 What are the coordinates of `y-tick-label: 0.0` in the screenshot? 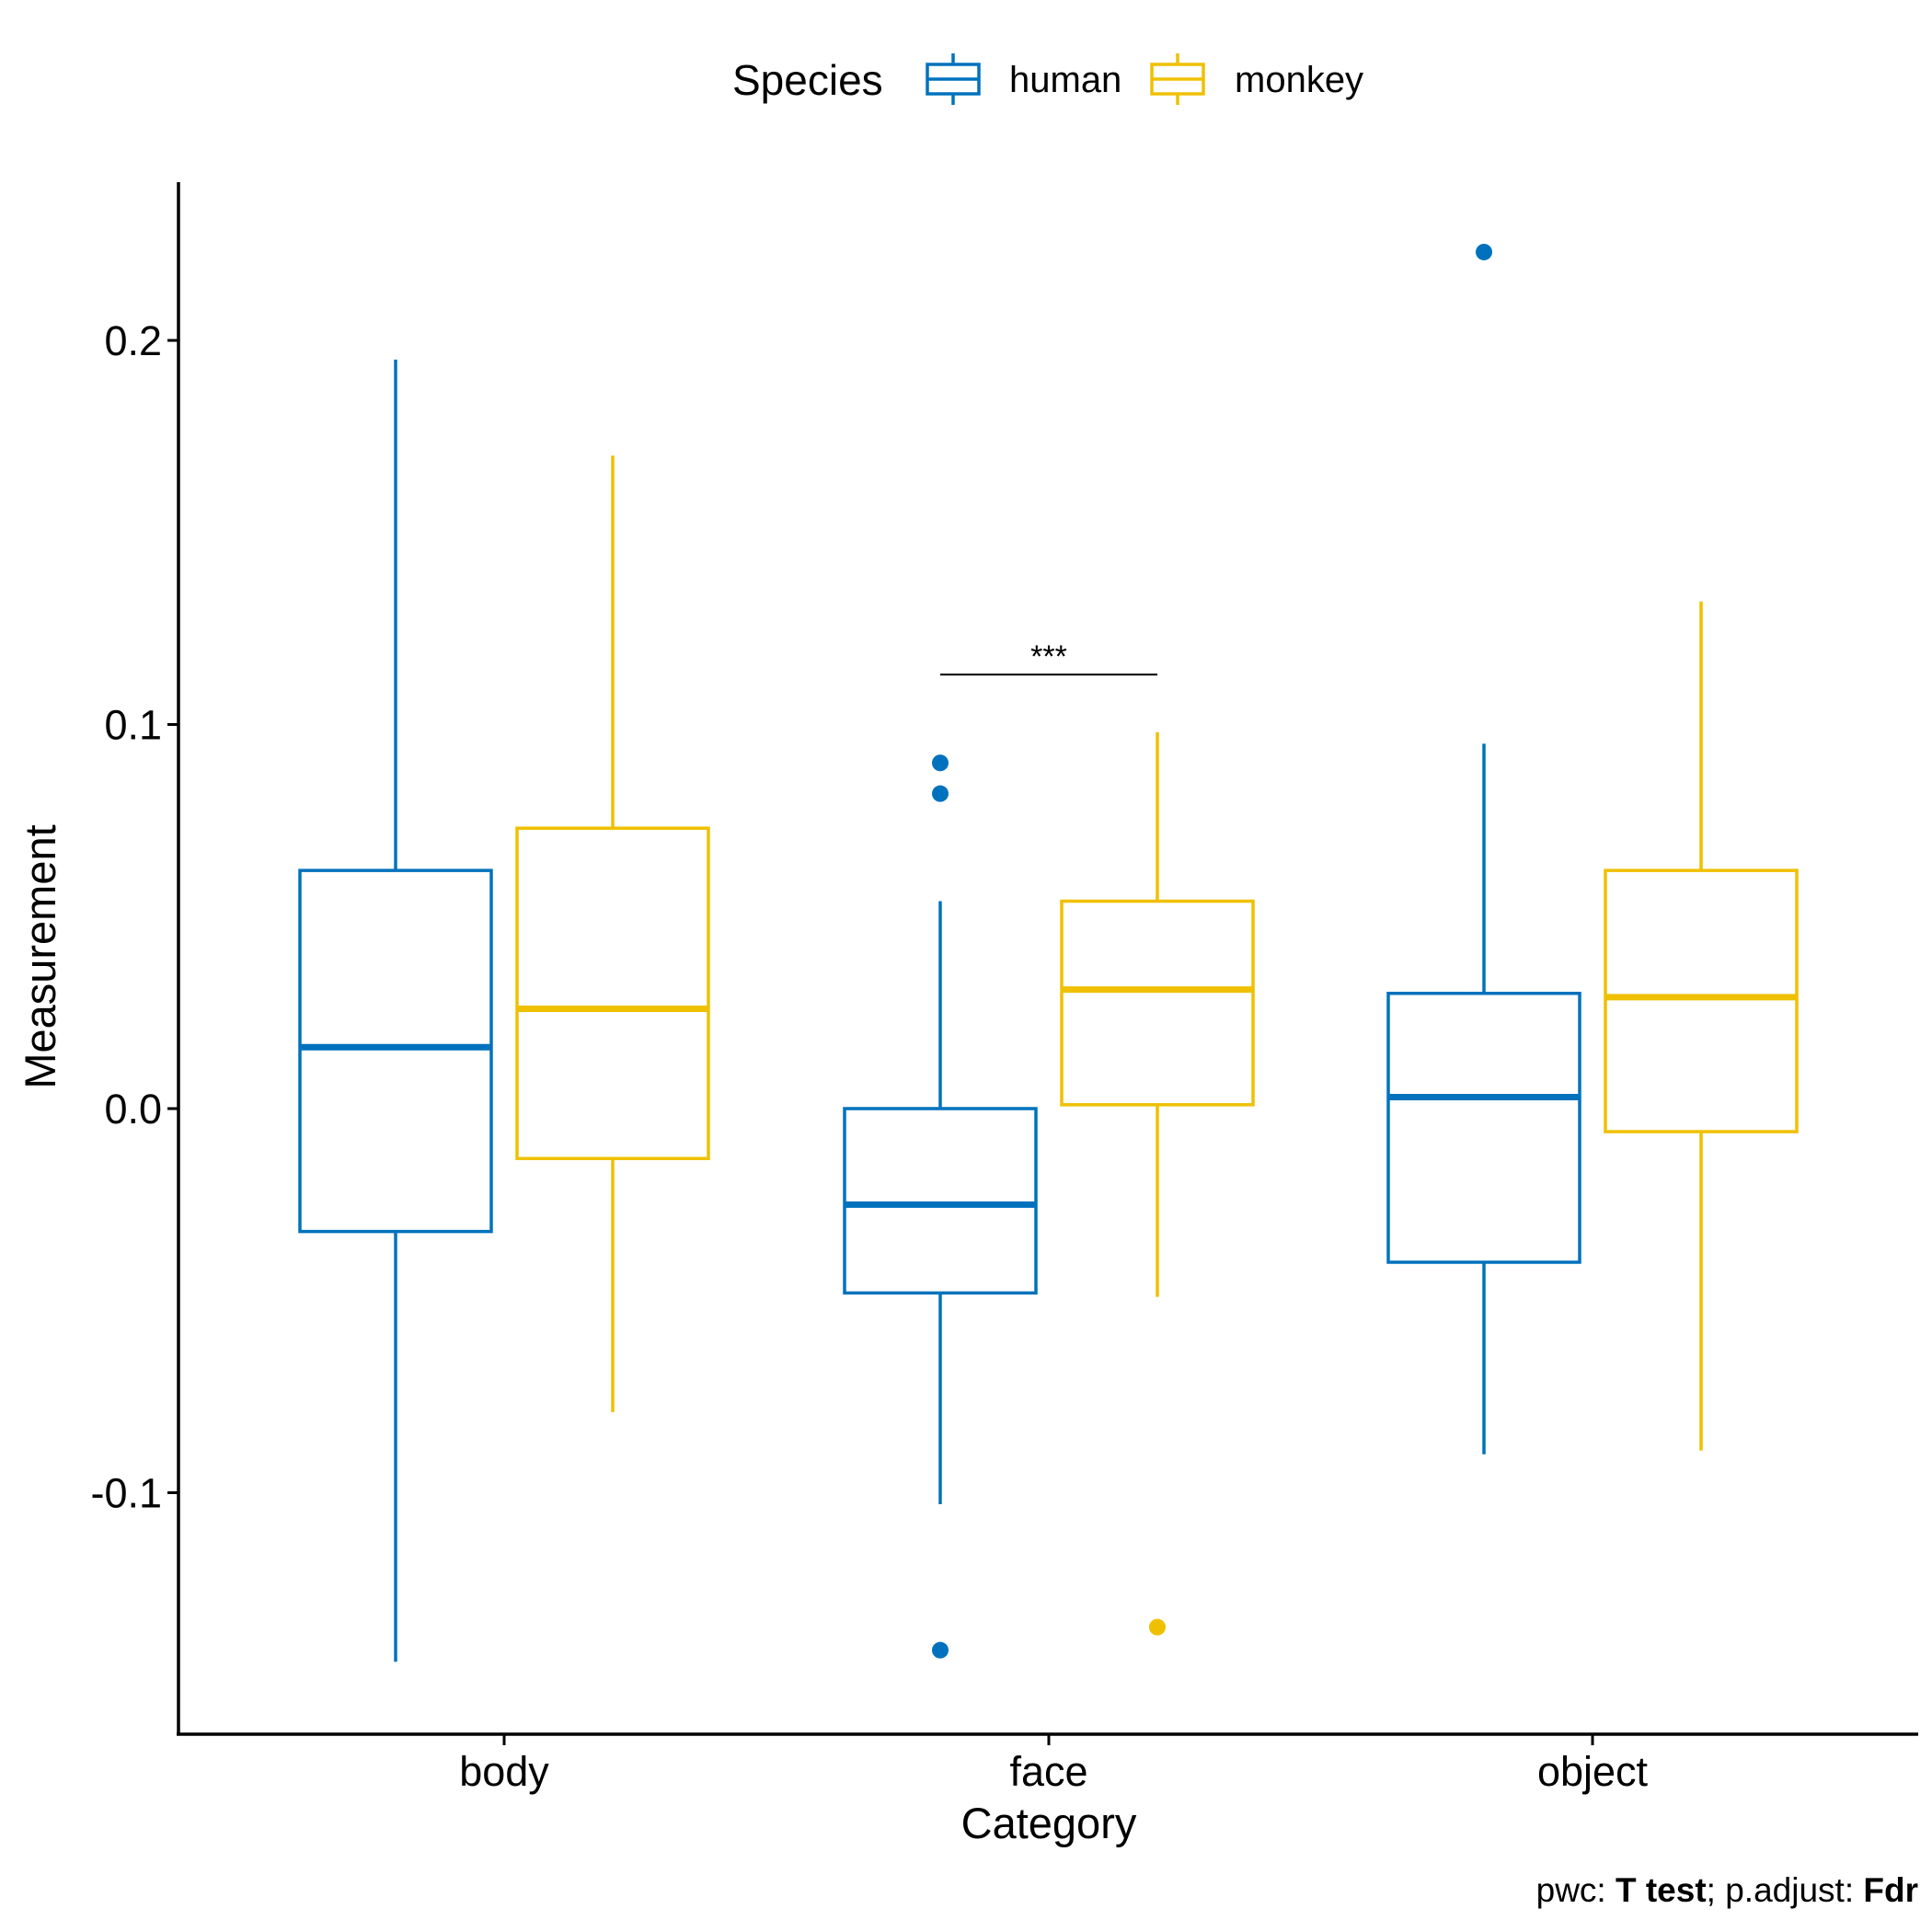 It's located at (133, 1109).